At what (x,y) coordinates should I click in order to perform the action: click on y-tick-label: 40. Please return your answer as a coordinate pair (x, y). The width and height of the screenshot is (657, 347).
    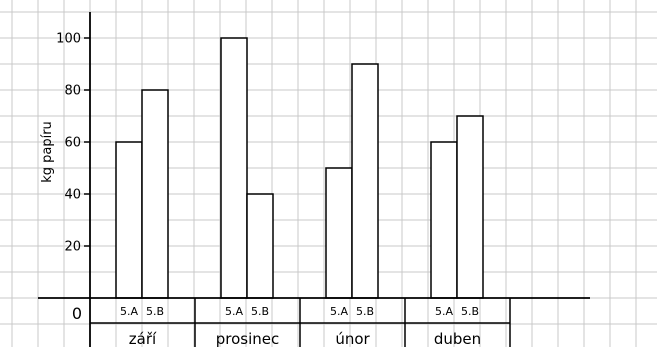
    Looking at the image, I should click on (72, 195).